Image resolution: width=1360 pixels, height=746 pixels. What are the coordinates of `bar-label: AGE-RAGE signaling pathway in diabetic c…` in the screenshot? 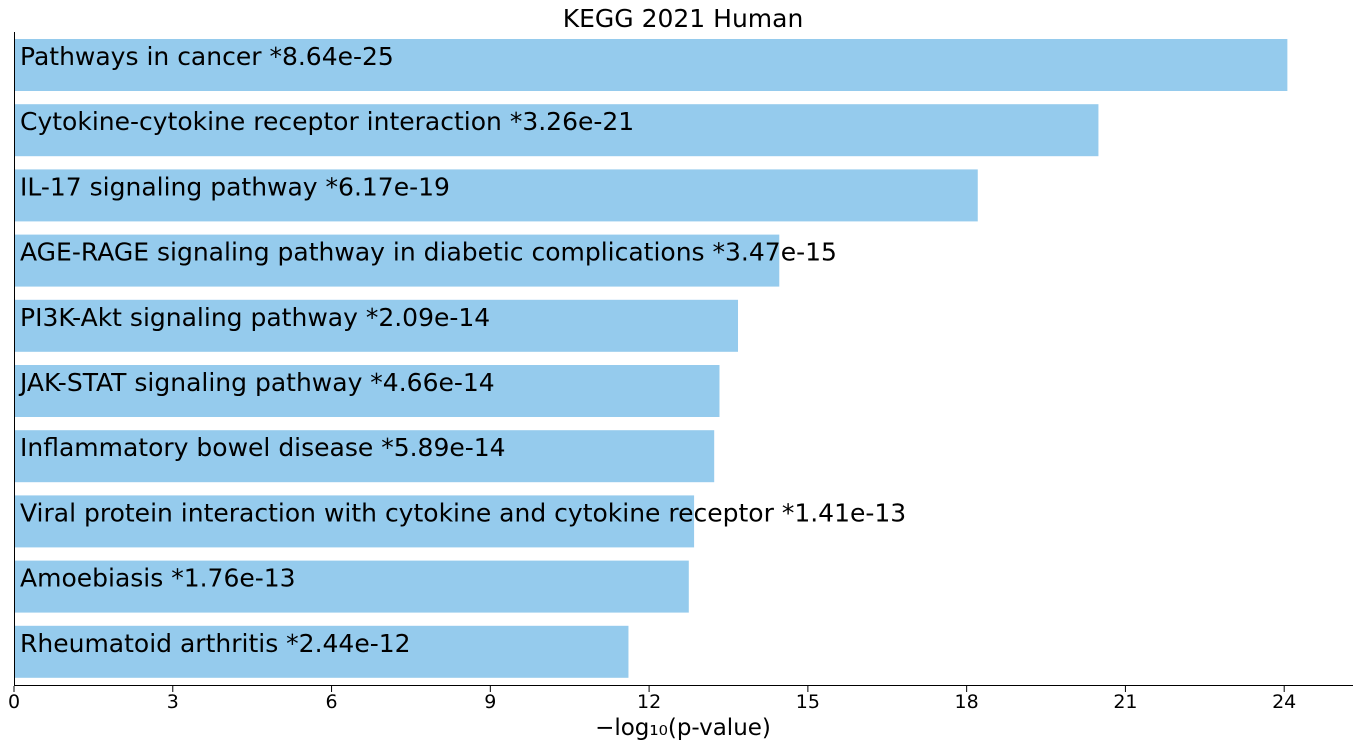 It's located at (428, 252).